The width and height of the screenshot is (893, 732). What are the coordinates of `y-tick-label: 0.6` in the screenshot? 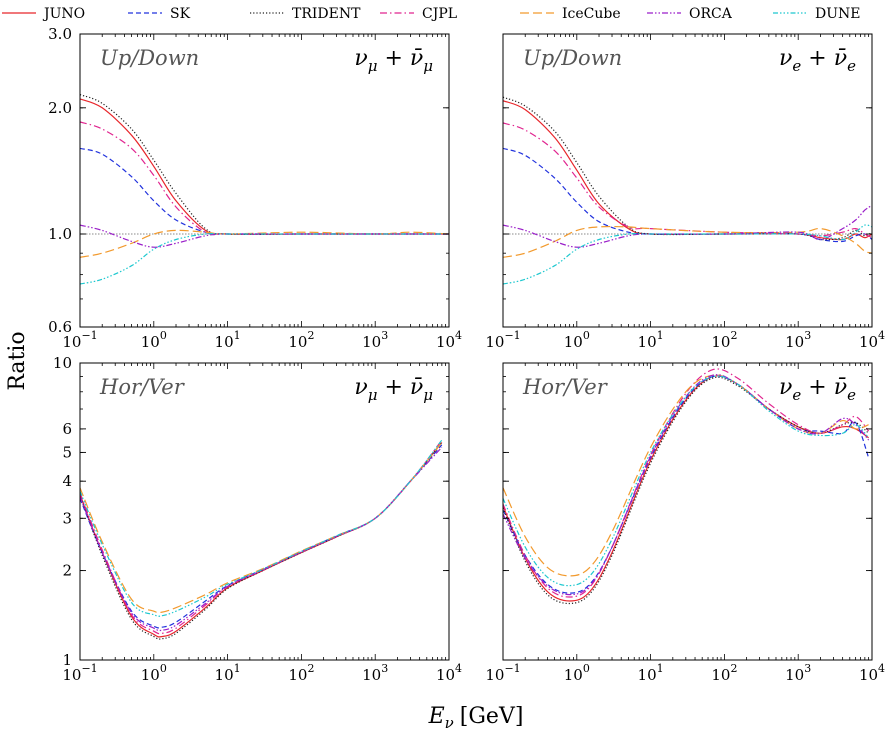 It's located at (60, 327).